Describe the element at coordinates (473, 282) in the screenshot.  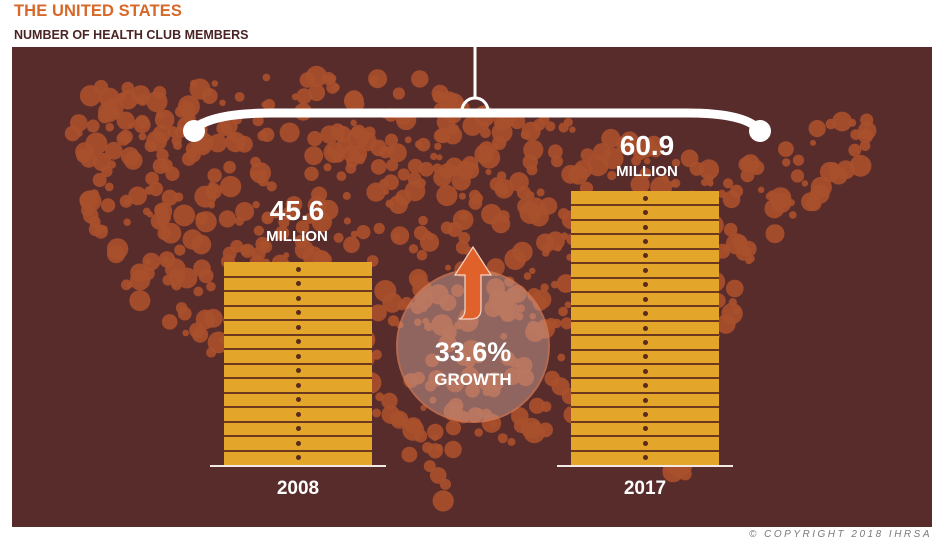
I see `arrow-up-icon` at that location.